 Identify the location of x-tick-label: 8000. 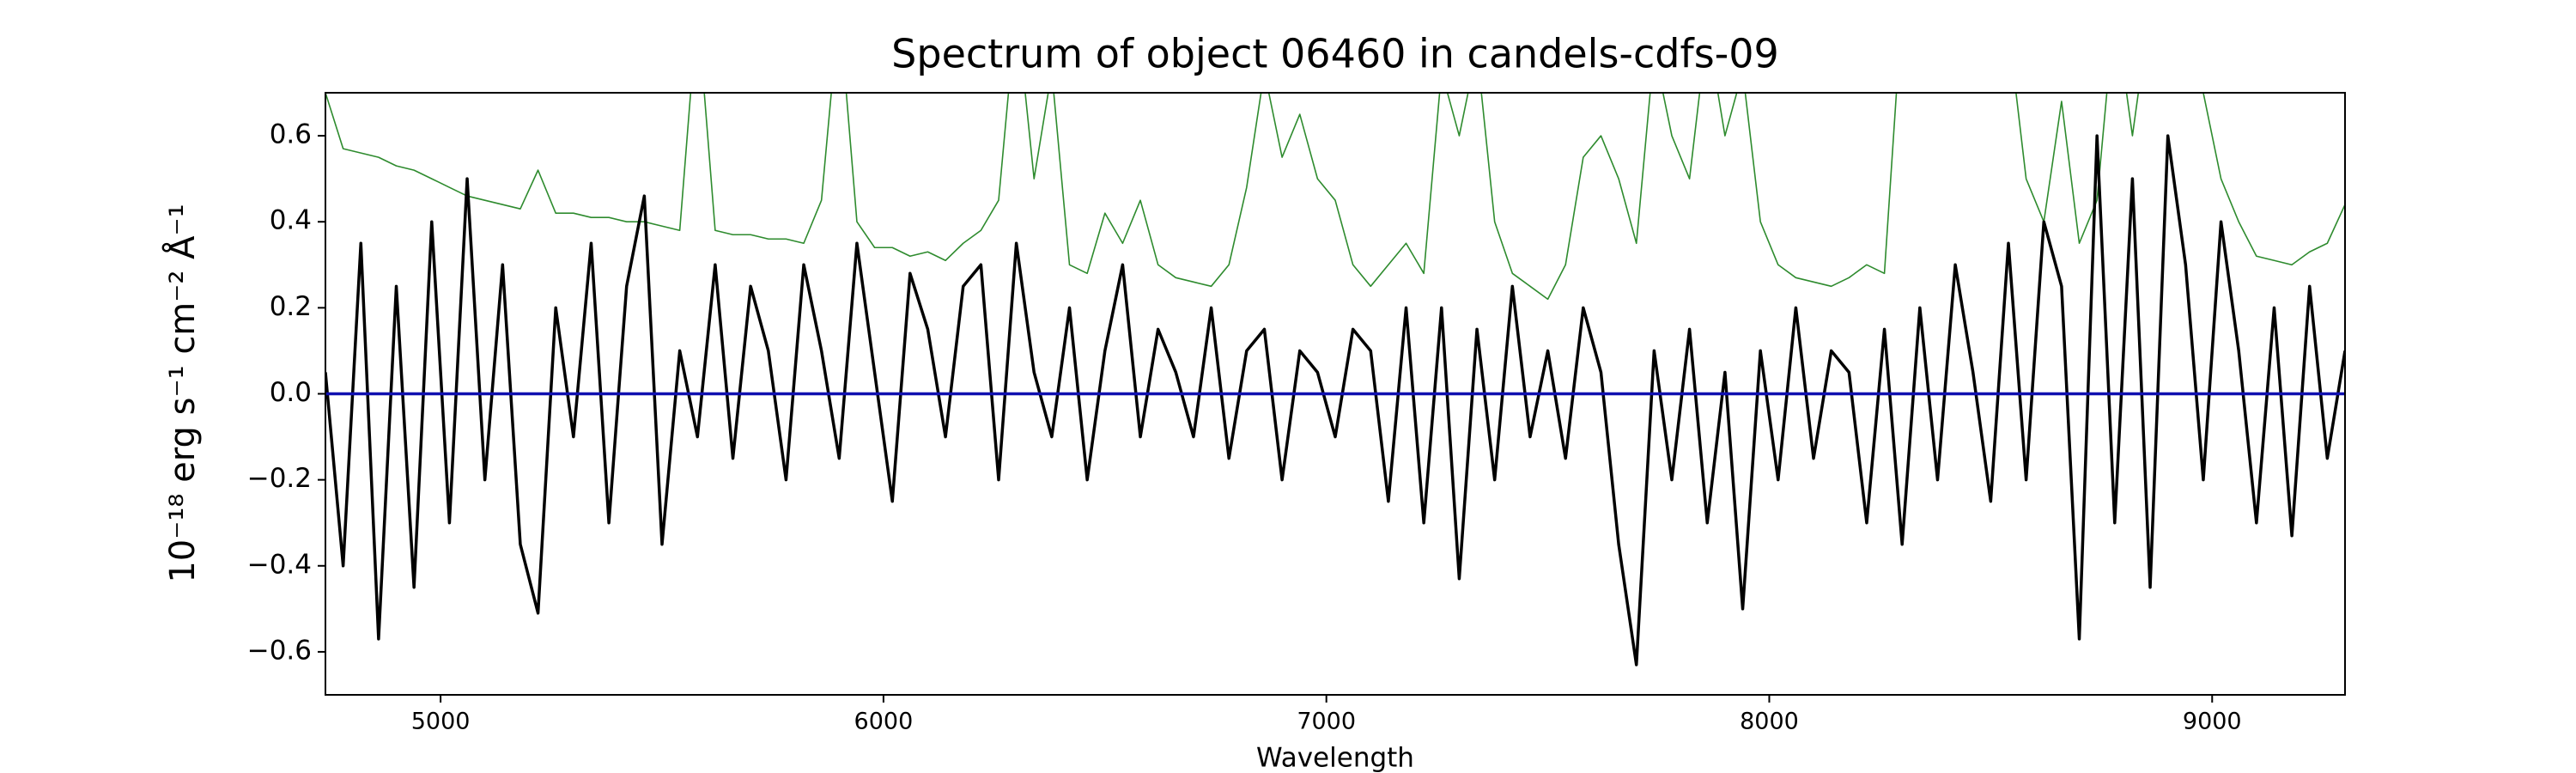
(1770, 722).